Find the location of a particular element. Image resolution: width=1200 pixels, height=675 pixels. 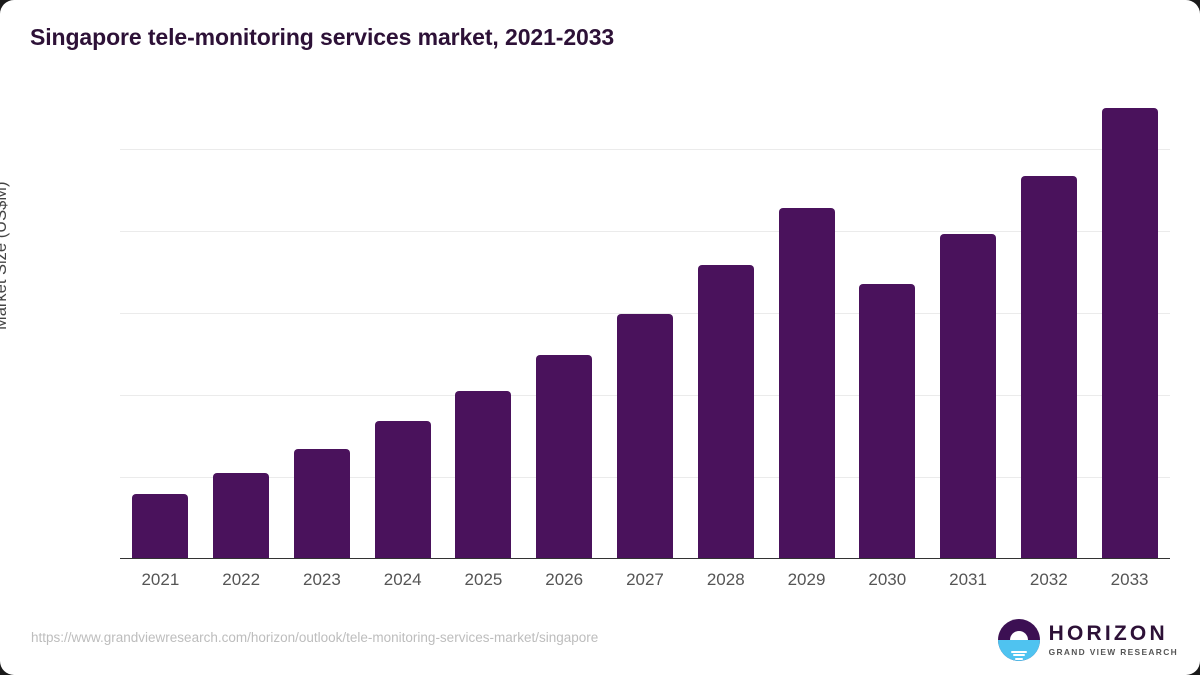

x-tick-label: 2025 is located at coordinates (483, 579).